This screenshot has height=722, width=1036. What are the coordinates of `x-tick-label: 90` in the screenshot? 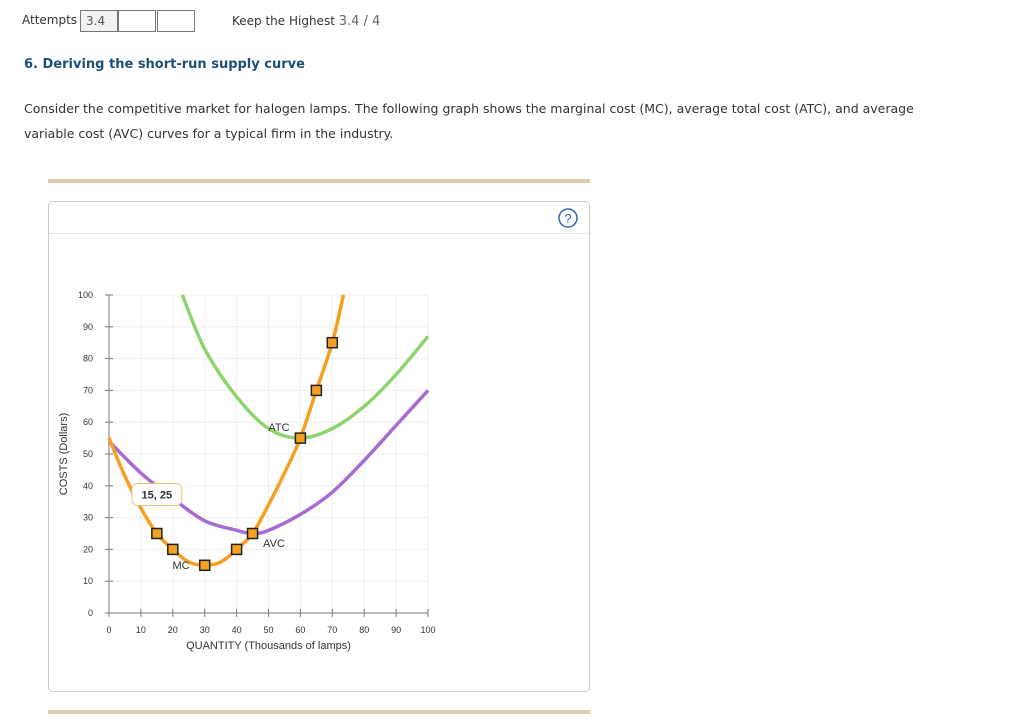 It's located at (396, 630).